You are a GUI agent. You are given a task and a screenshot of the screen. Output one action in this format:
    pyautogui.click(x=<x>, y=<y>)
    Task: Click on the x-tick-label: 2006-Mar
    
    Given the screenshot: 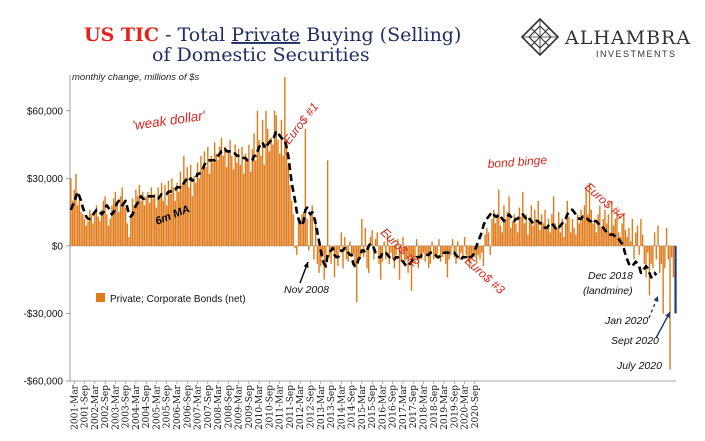 What is the action you would take?
    pyautogui.click(x=178, y=407)
    